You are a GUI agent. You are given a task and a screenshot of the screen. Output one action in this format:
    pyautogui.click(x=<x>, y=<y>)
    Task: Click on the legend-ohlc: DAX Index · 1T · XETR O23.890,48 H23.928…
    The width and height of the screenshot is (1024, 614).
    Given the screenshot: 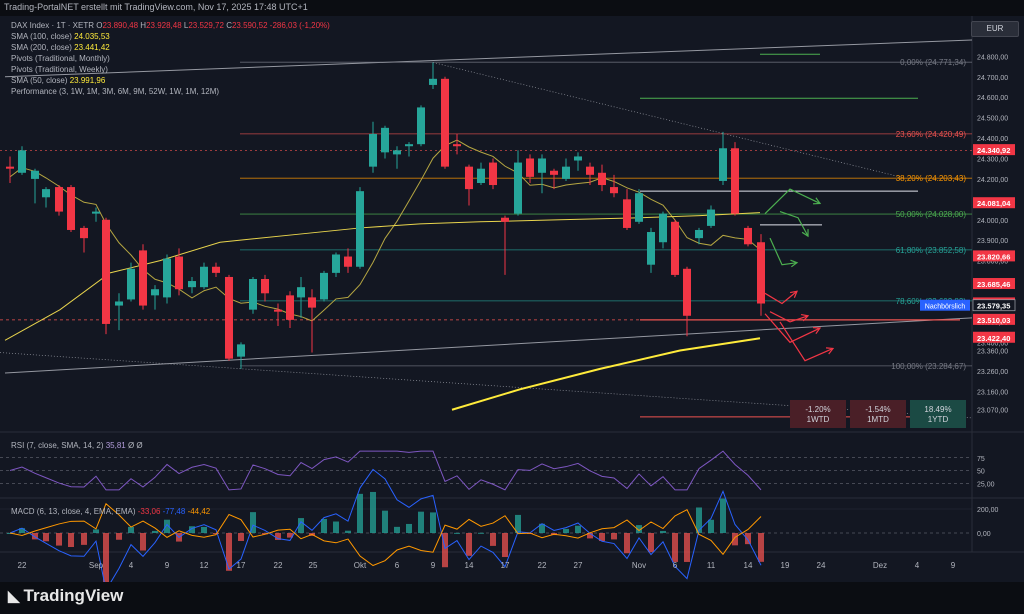 What is the action you would take?
    pyautogui.click(x=170, y=25)
    